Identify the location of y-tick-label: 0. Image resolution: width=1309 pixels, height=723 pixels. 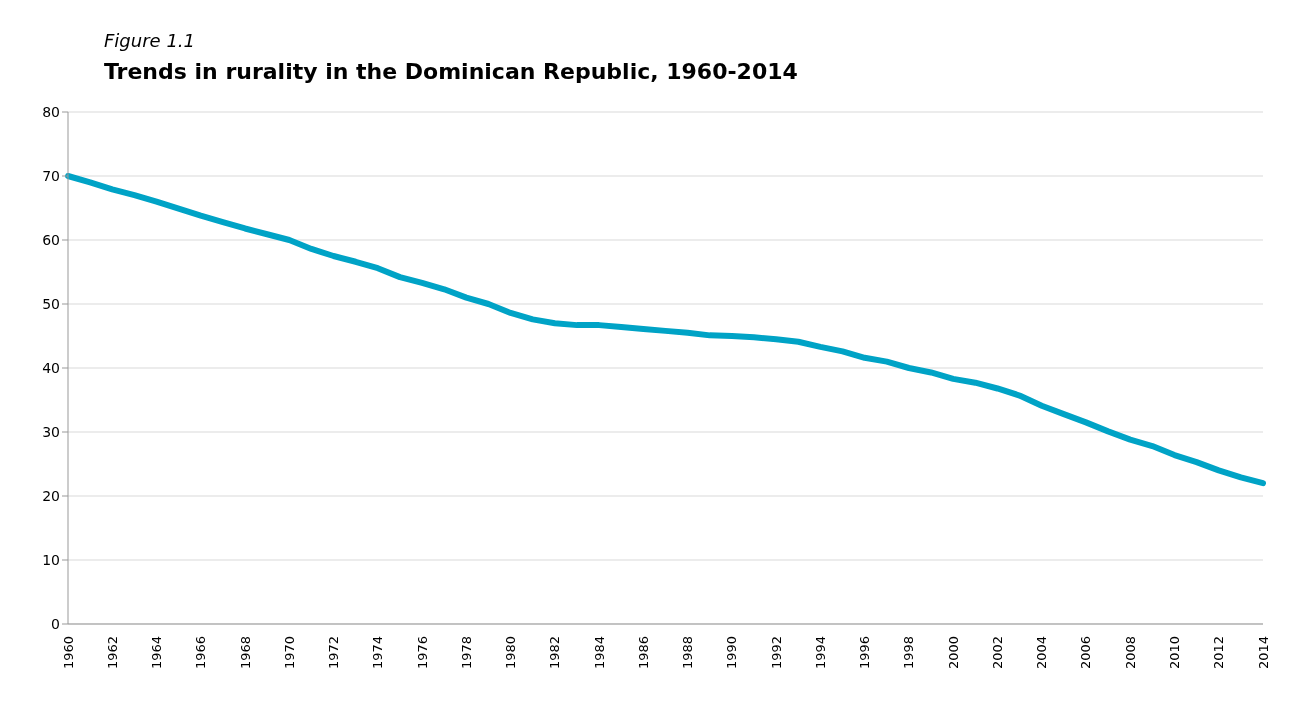
(55, 623).